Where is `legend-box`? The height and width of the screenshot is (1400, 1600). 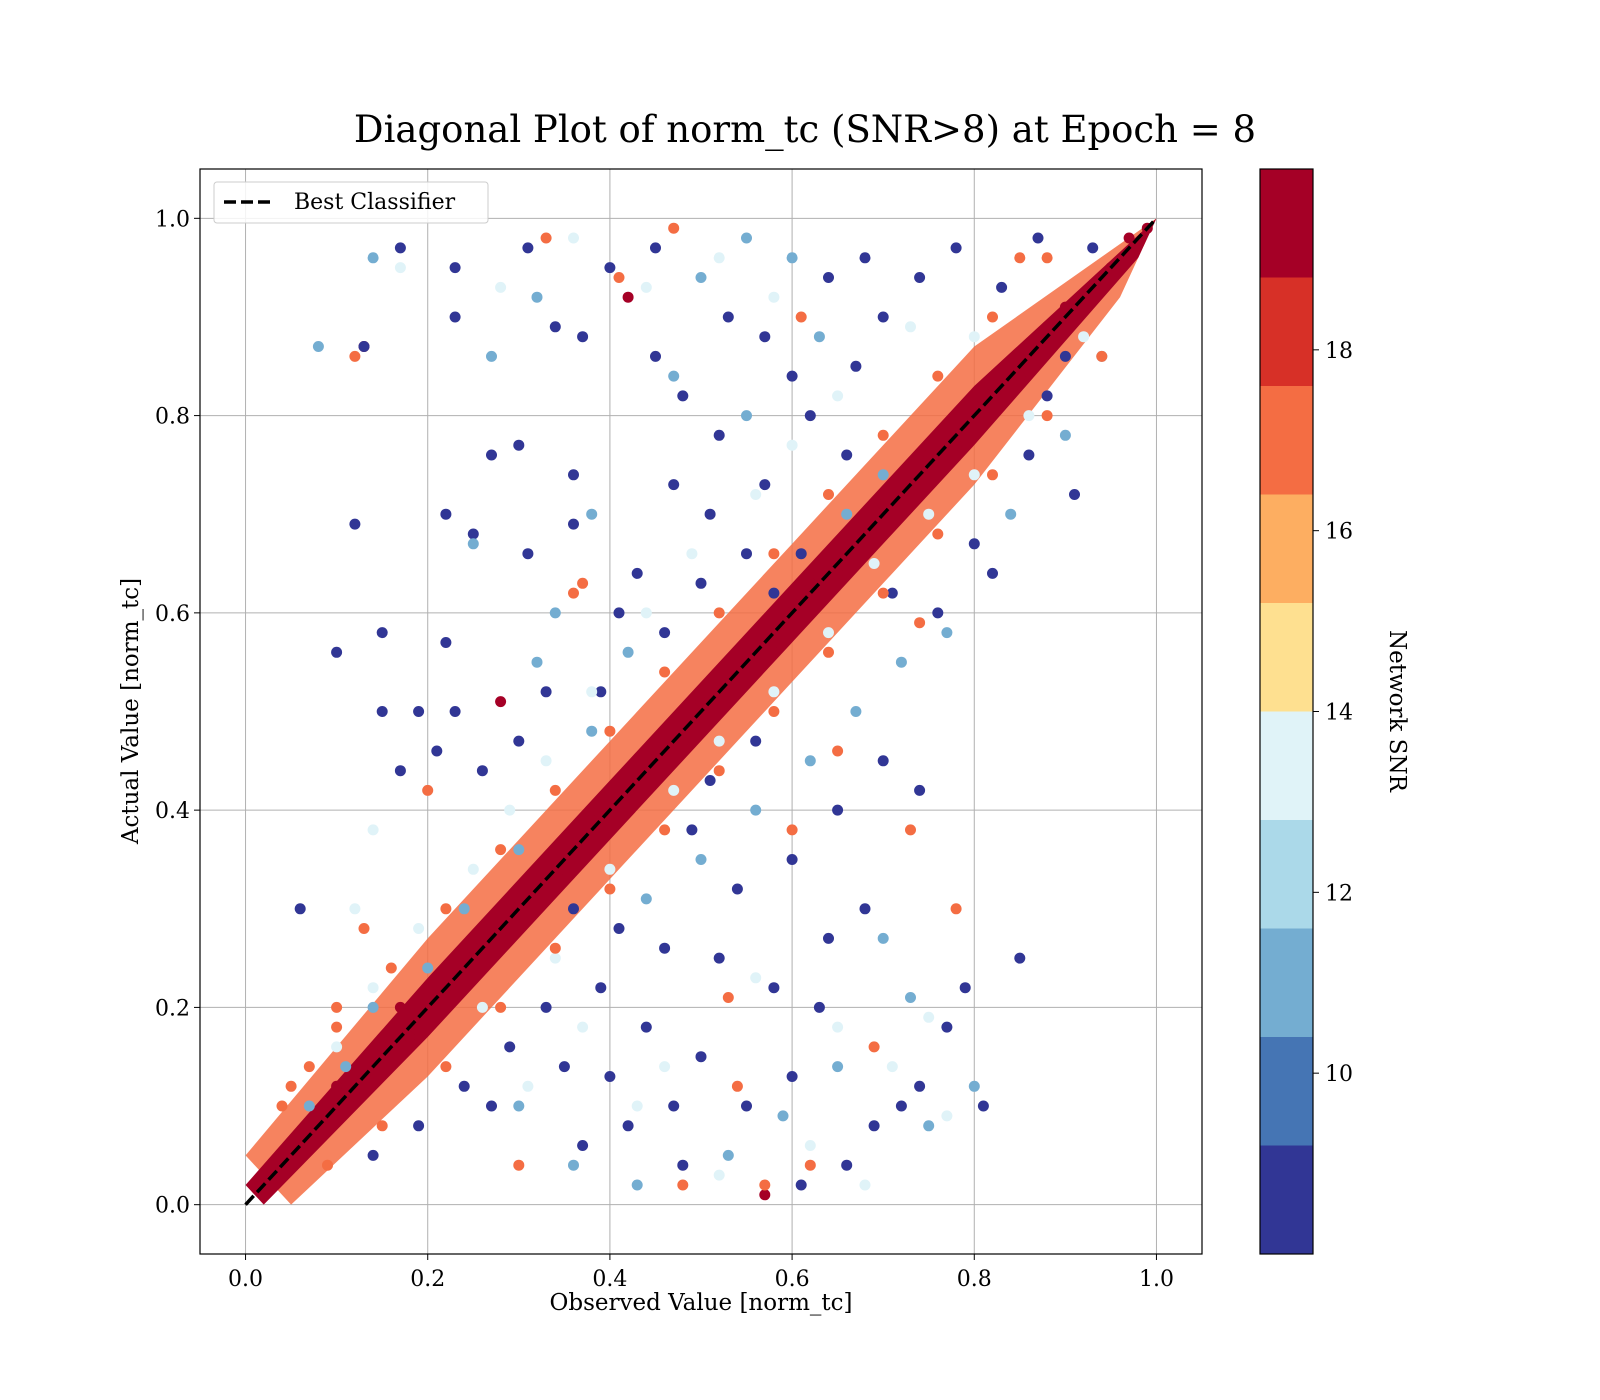 legend-box is located at coordinates (351, 202).